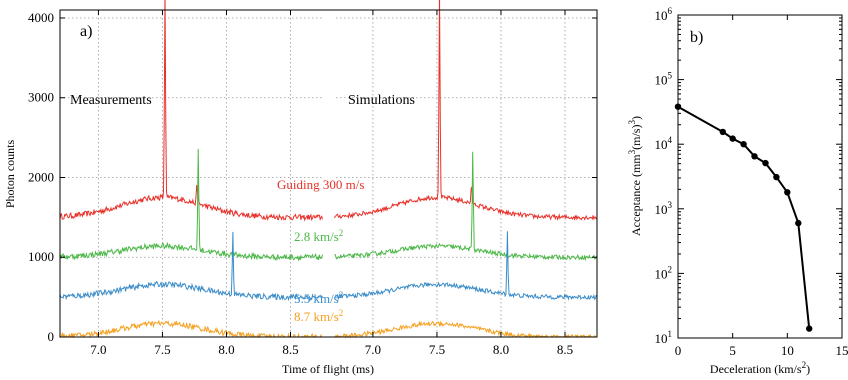  Describe the element at coordinates (41, 97) in the screenshot. I see `y-tick-label: 3000` at that location.